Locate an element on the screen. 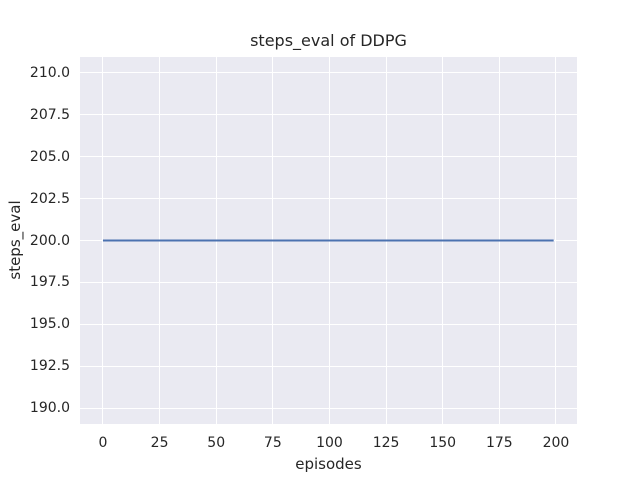  x-axis-label: episodes is located at coordinates (328, 464).